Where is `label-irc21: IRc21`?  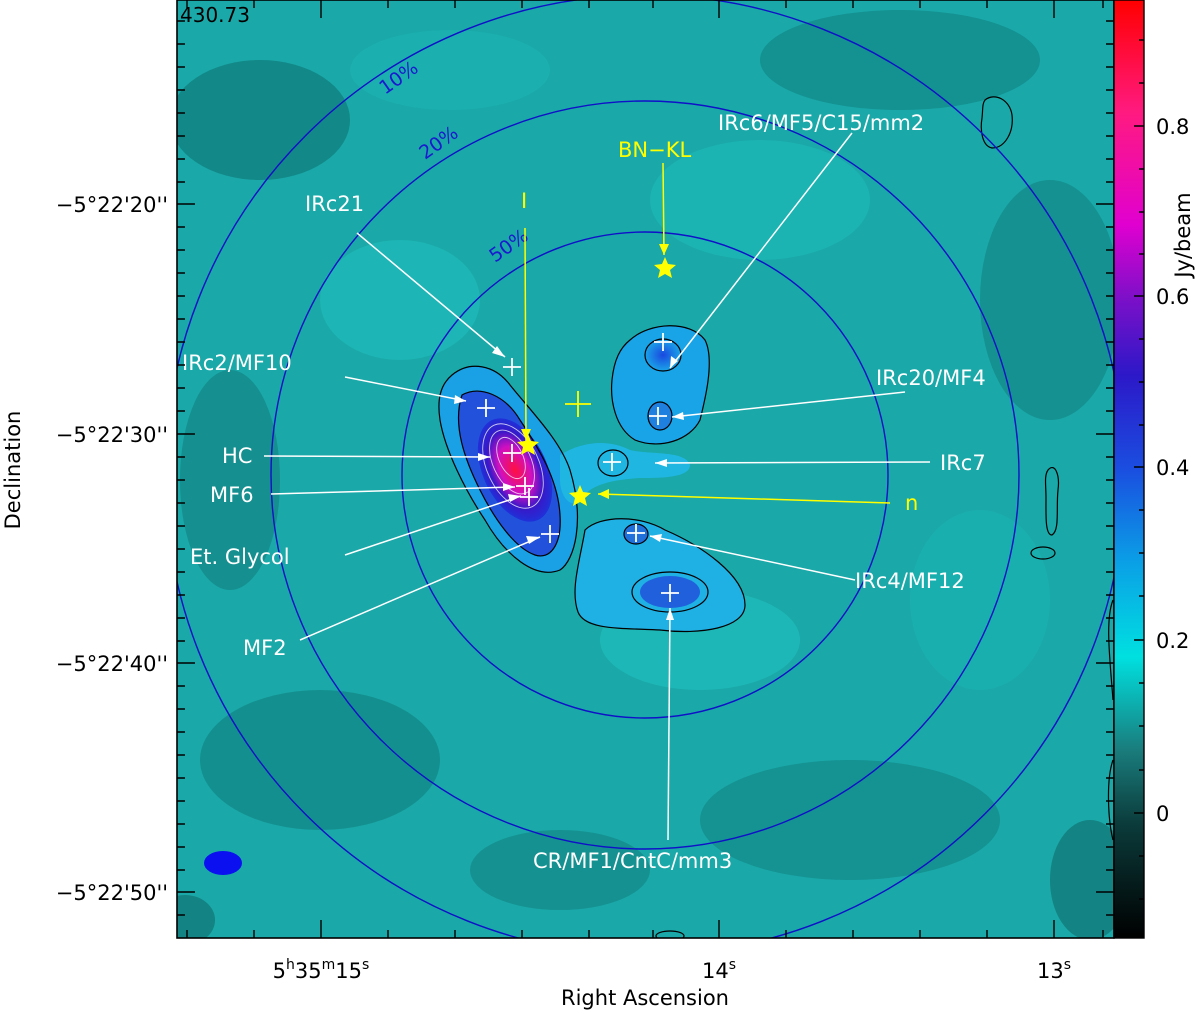
label-irc21: IRc21 is located at coordinates (334, 204).